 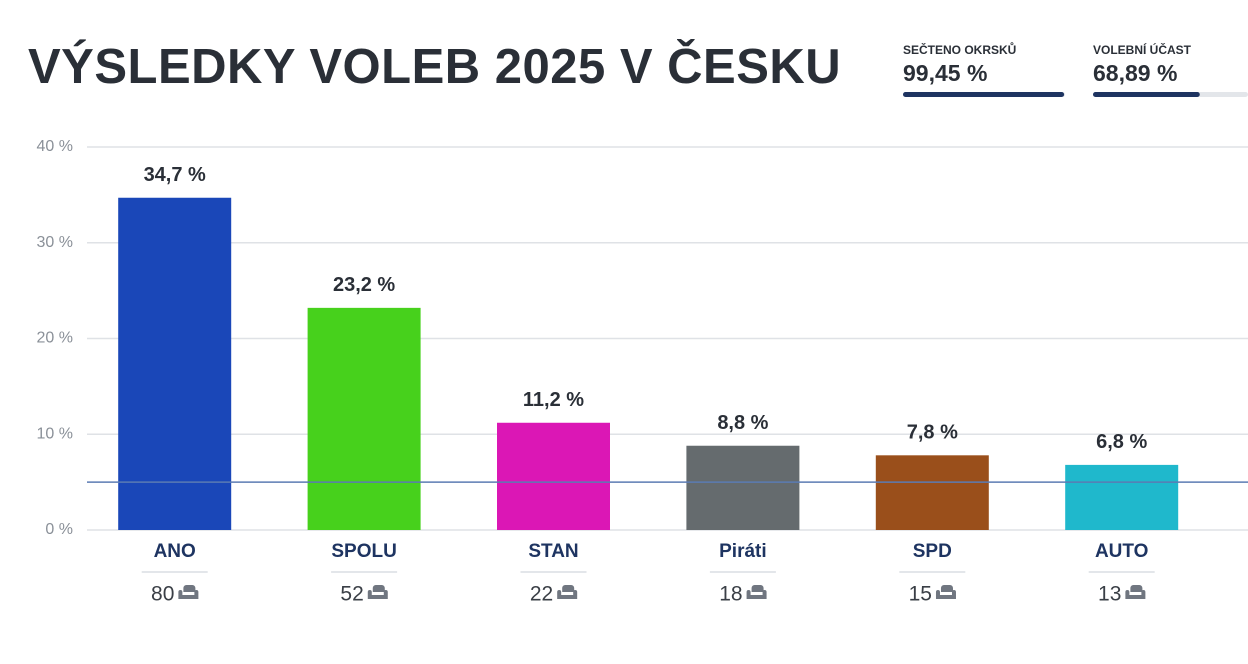 I want to click on value-label: 23,2 %, so click(x=364, y=285).